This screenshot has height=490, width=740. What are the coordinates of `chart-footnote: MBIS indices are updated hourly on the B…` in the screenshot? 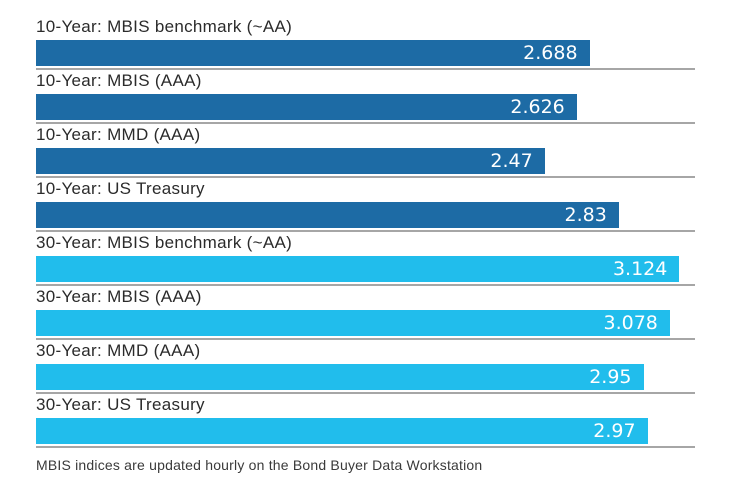 It's located at (259, 465).